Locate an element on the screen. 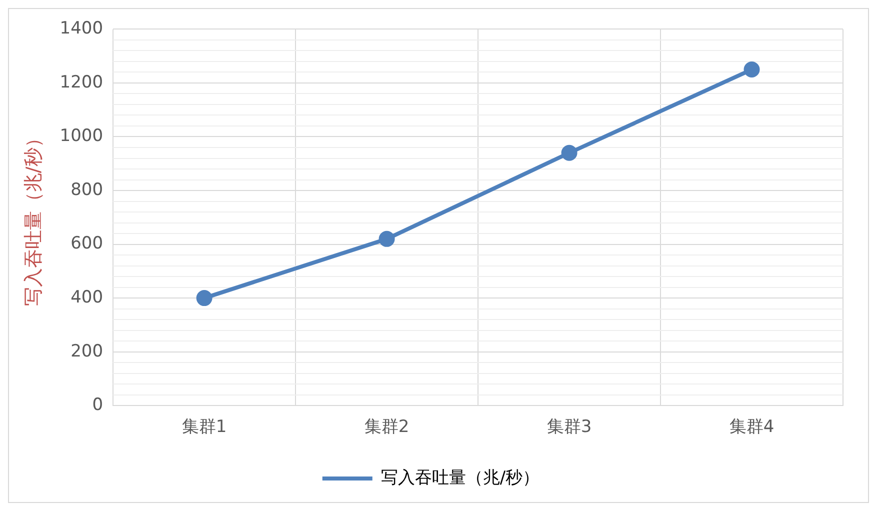  y-tick-label: 1000 is located at coordinates (82, 136).